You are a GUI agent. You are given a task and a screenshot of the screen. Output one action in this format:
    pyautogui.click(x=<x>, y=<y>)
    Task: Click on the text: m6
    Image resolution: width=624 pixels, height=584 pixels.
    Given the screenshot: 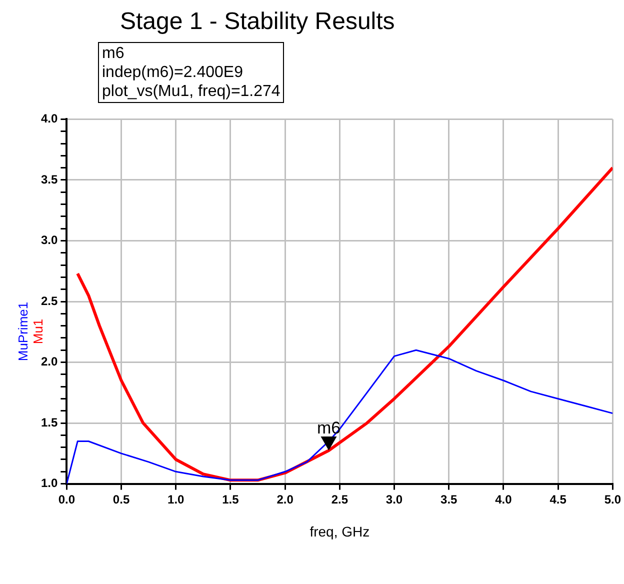 What is the action you would take?
    pyautogui.click(x=114, y=53)
    